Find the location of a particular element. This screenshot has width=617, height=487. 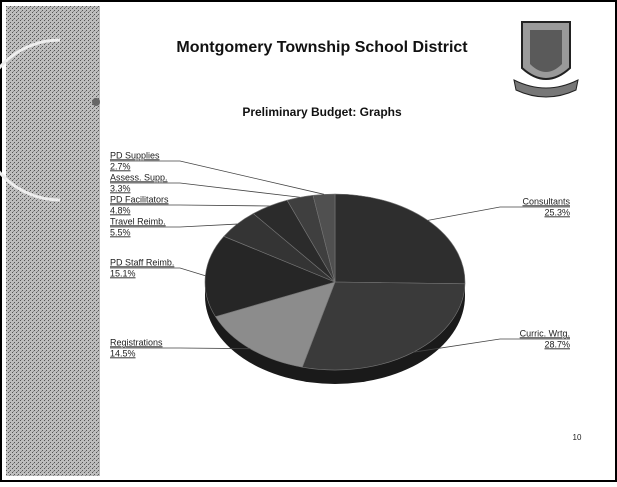

swoosh is located at coordinates (30, 120).